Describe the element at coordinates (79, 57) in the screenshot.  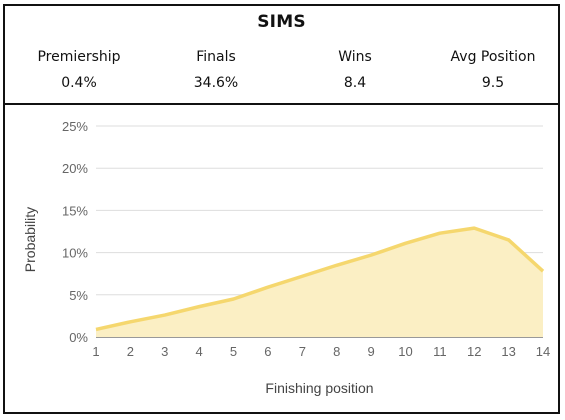
I see `stat-label: Premiership` at that location.